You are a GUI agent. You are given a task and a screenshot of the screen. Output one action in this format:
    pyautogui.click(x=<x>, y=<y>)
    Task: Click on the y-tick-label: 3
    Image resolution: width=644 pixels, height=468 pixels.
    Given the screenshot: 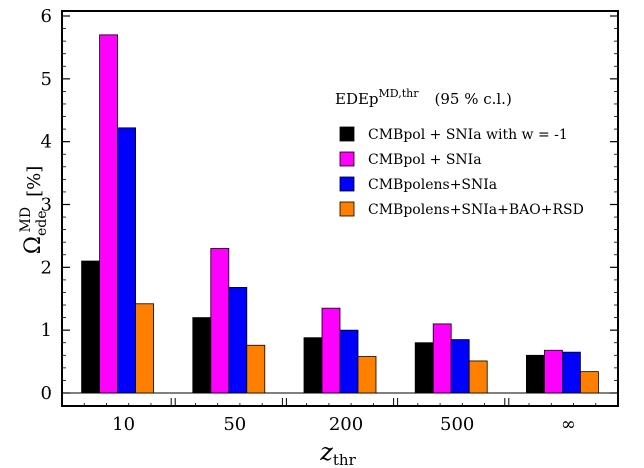 What is the action you would take?
    pyautogui.click(x=46, y=205)
    